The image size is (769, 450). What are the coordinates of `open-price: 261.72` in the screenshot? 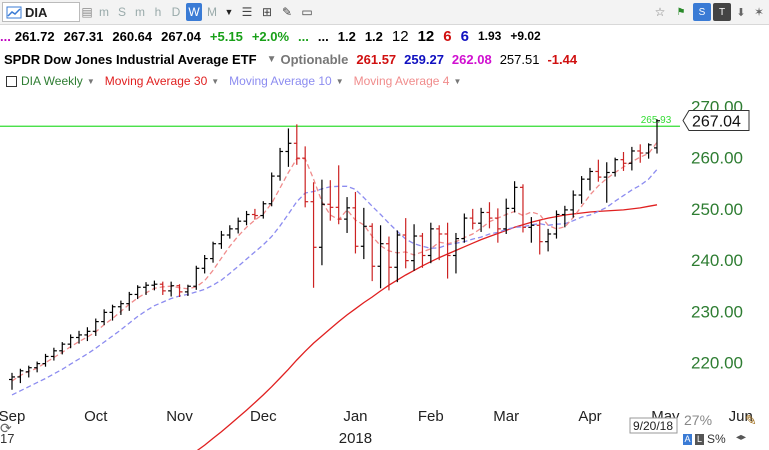 It's located at (34, 36).